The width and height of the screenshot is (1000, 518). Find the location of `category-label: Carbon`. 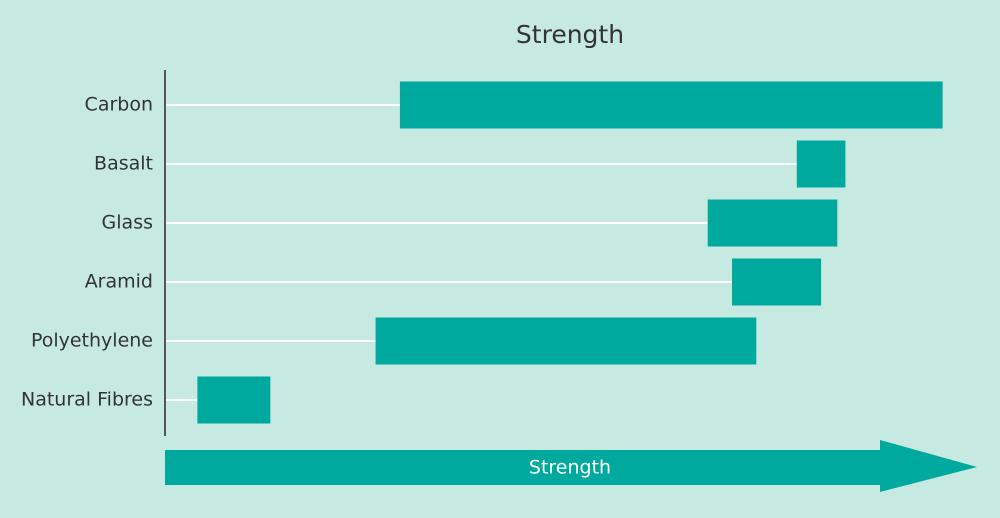

category-label: Carbon is located at coordinates (119, 105).